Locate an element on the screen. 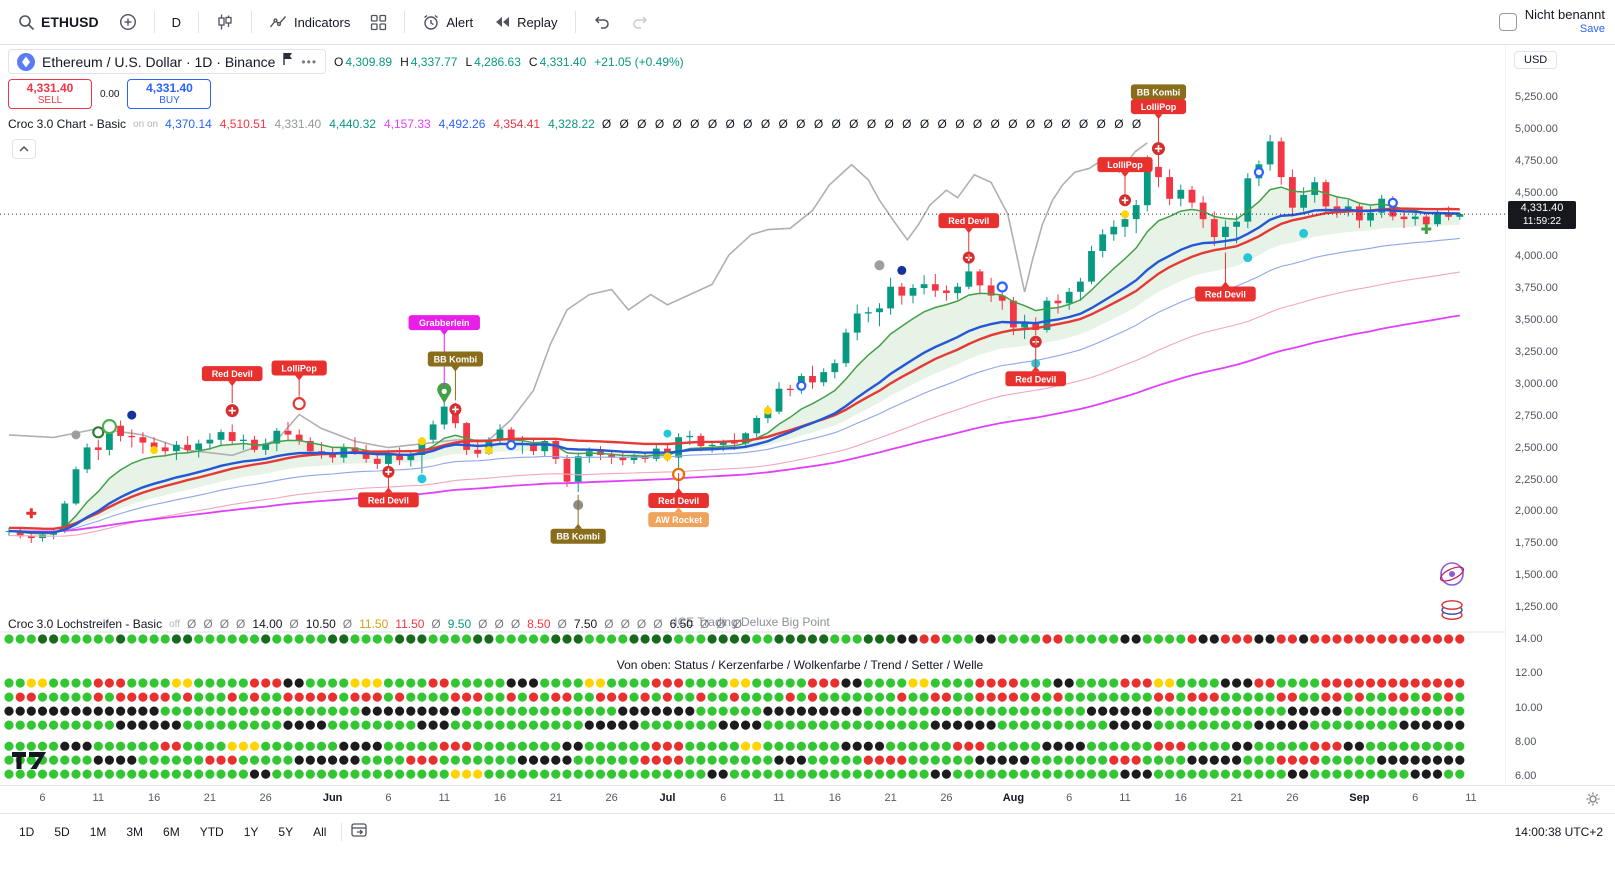  save-layout-link: Save is located at coordinates (1592, 29).